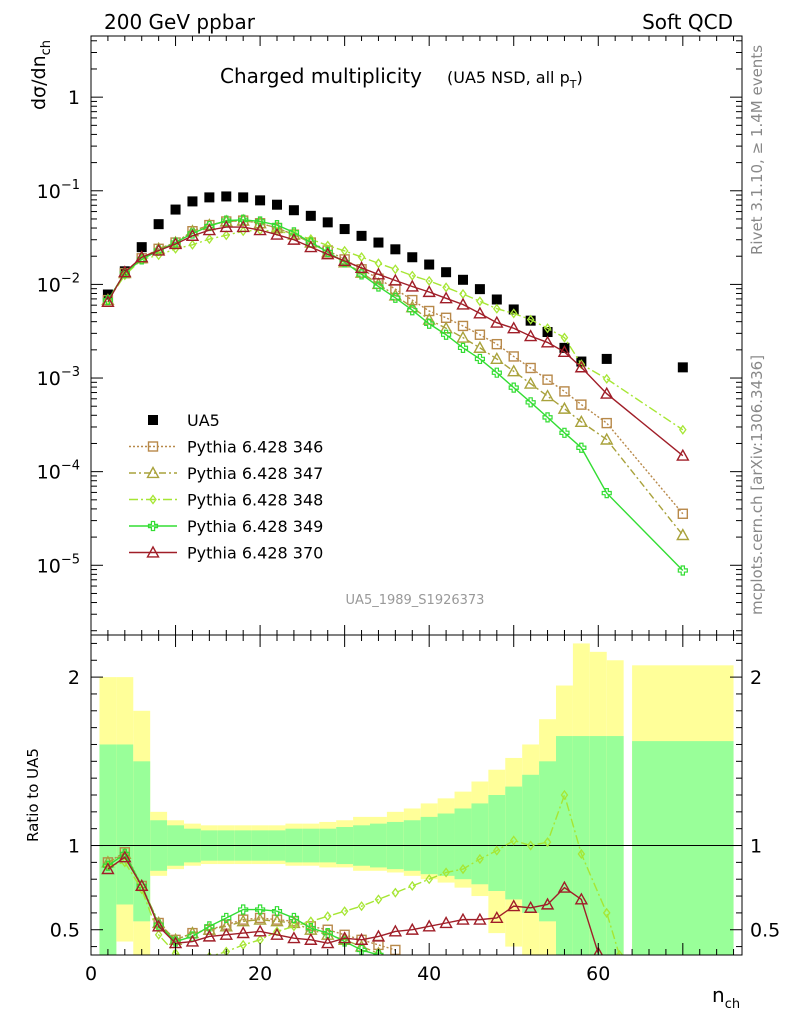  I want to click on ratio-y-tick-label: 1, so click(74, 847).